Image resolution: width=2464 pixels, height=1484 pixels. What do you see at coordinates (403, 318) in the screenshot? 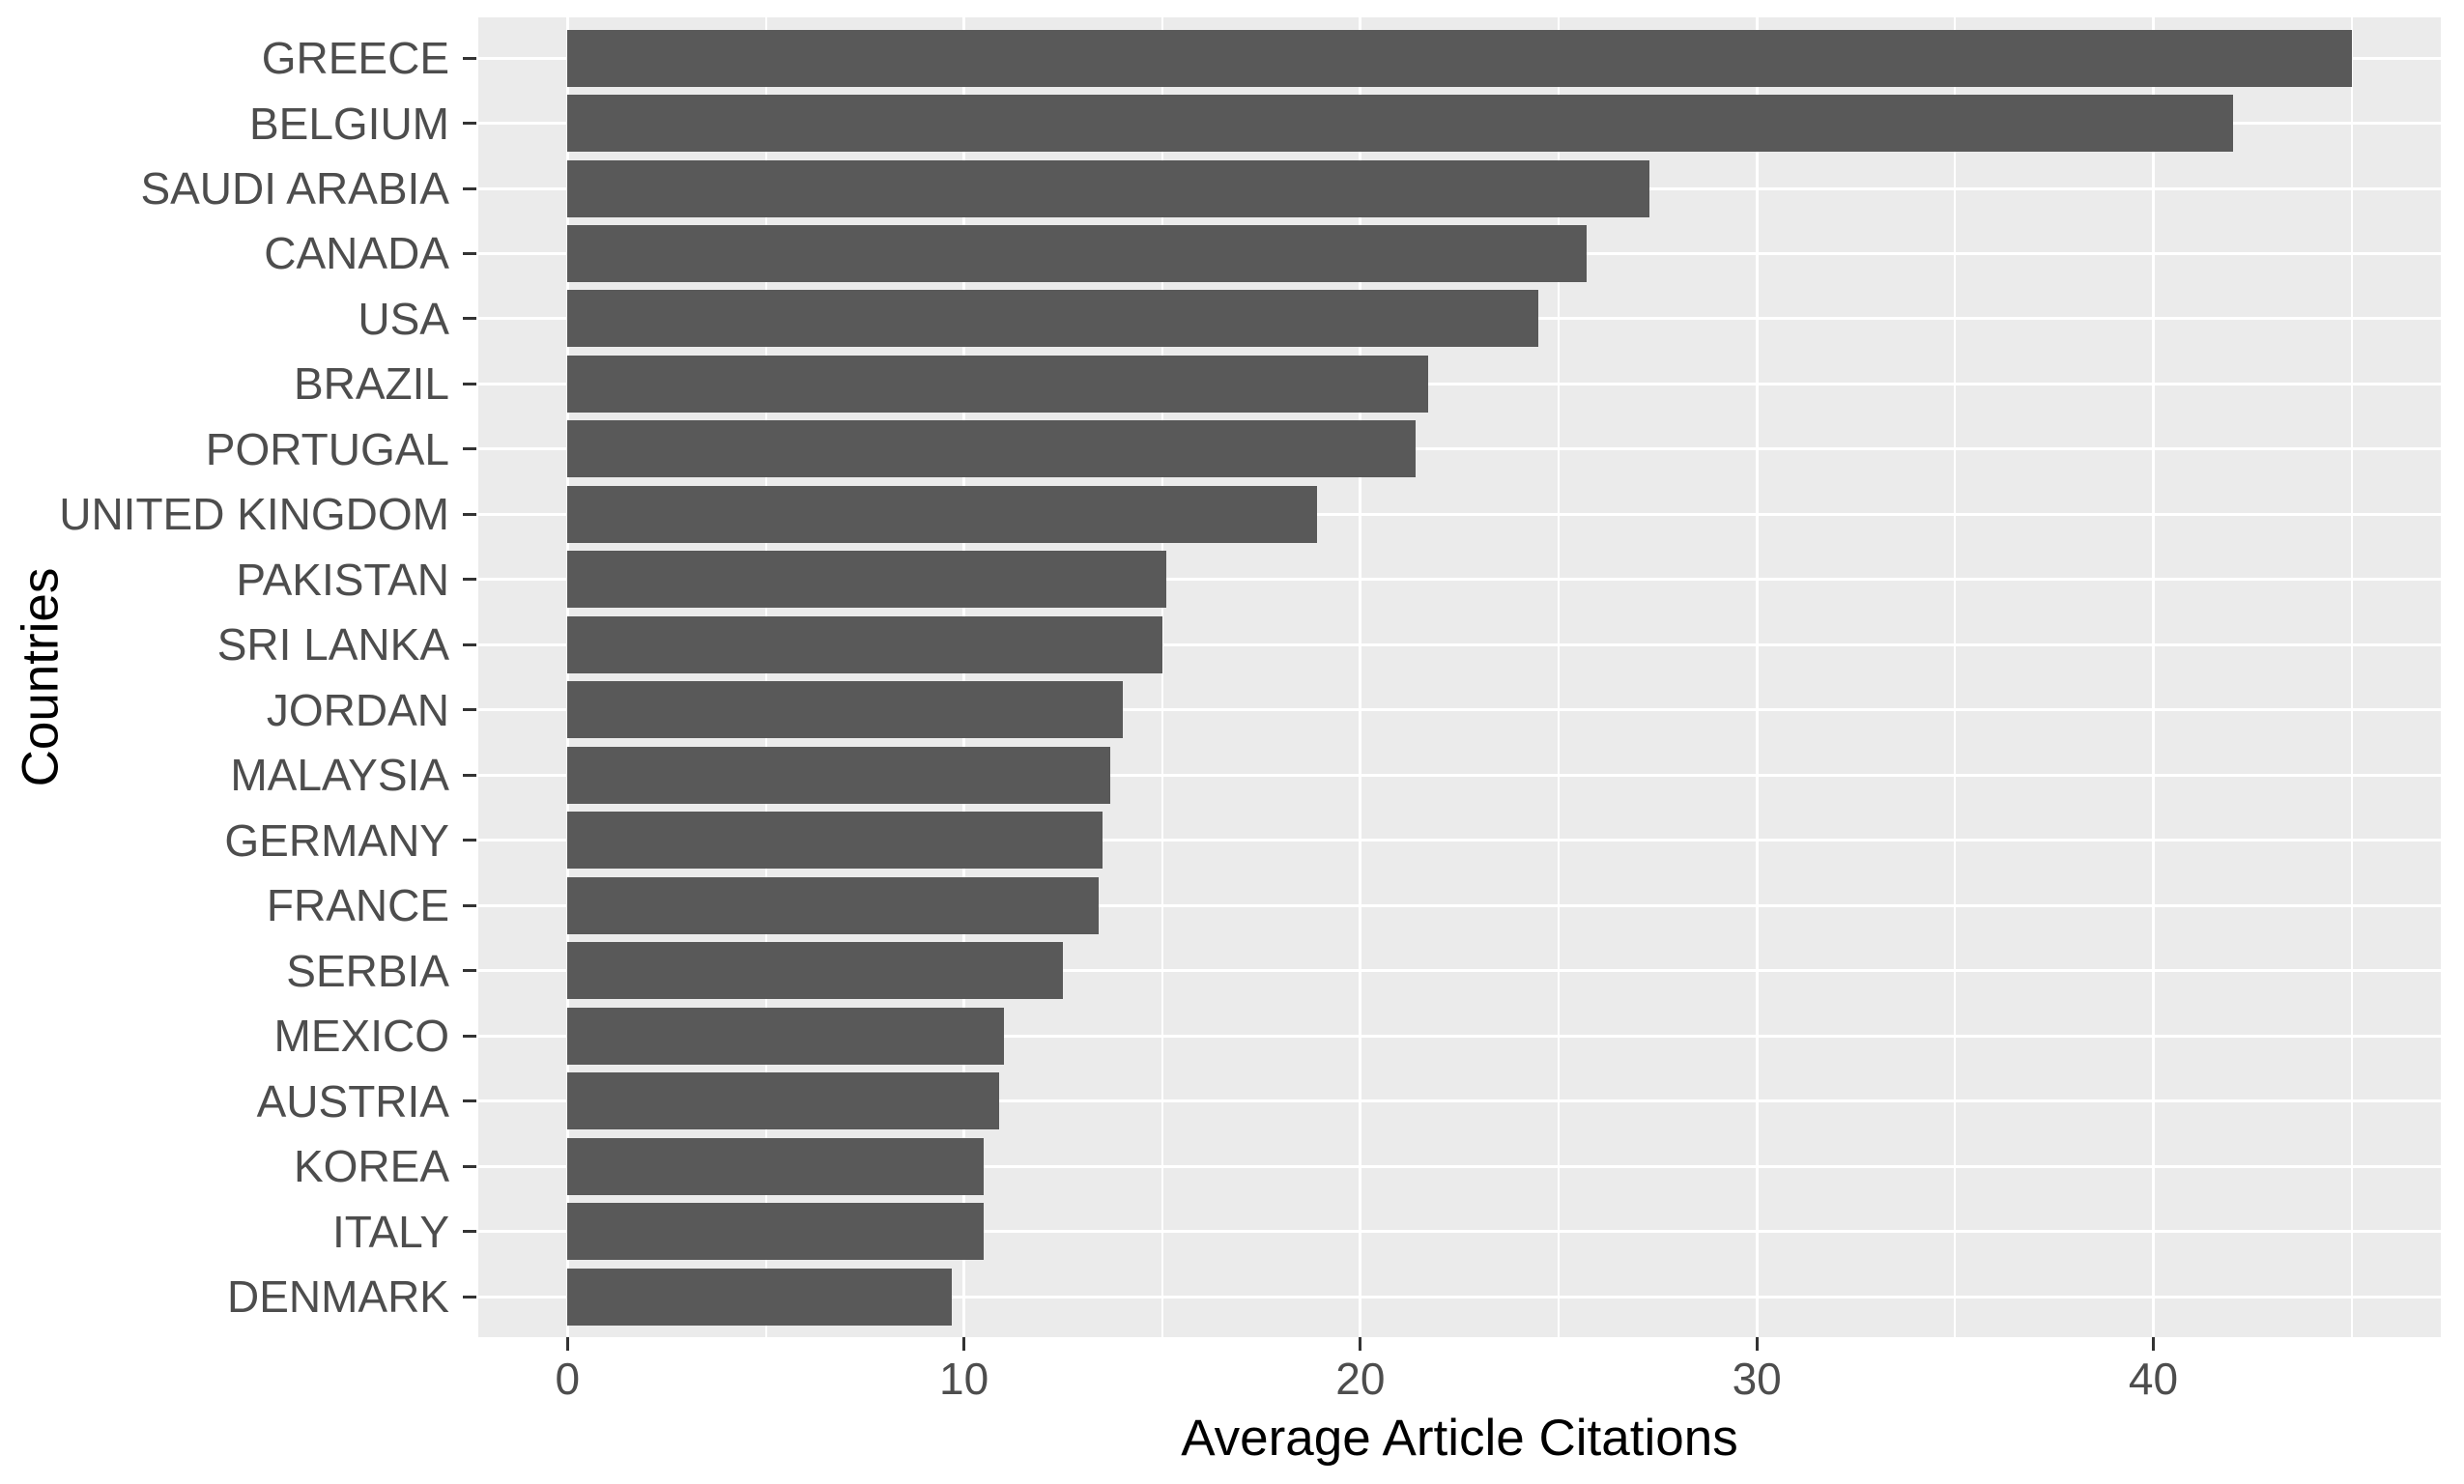
I see `y-tick-label: USA` at bounding box center [403, 318].